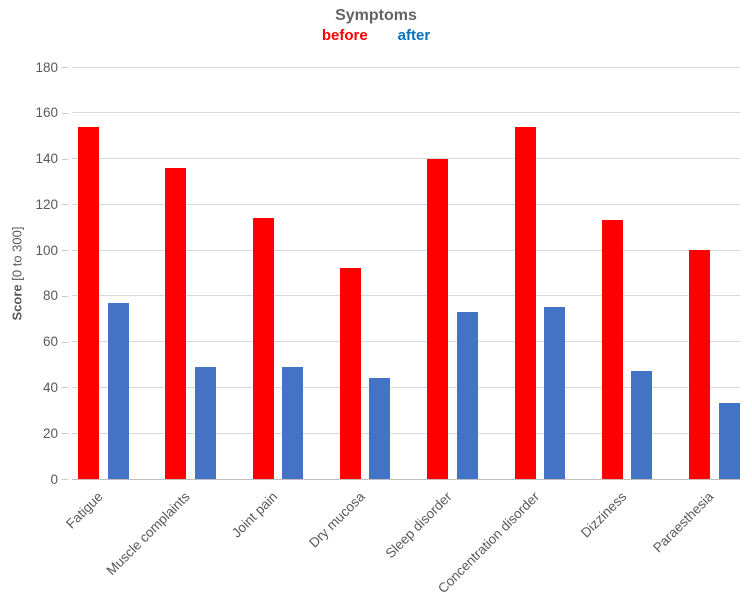 The height and width of the screenshot is (614, 752). I want to click on bar-after-paraesthesia, so click(729, 441).